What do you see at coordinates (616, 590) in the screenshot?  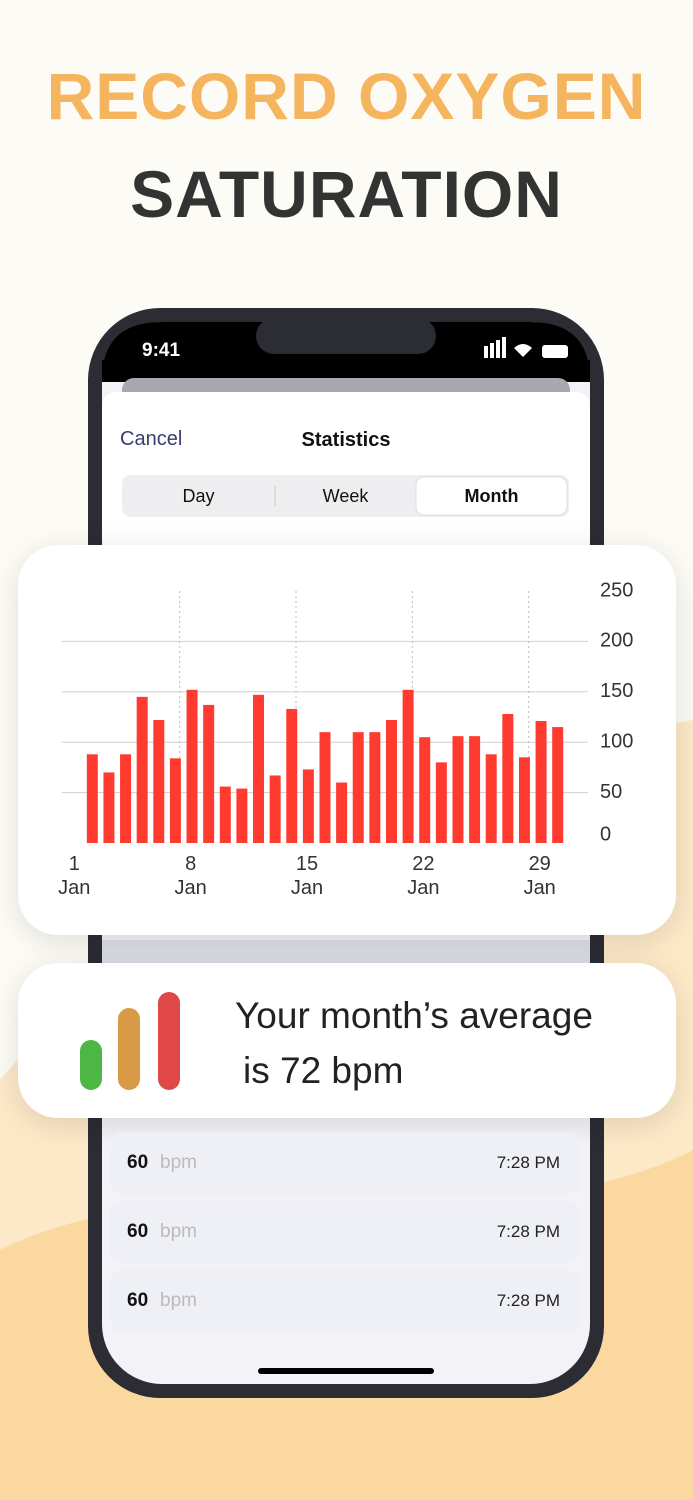 I see `y-tick-label: 250` at bounding box center [616, 590].